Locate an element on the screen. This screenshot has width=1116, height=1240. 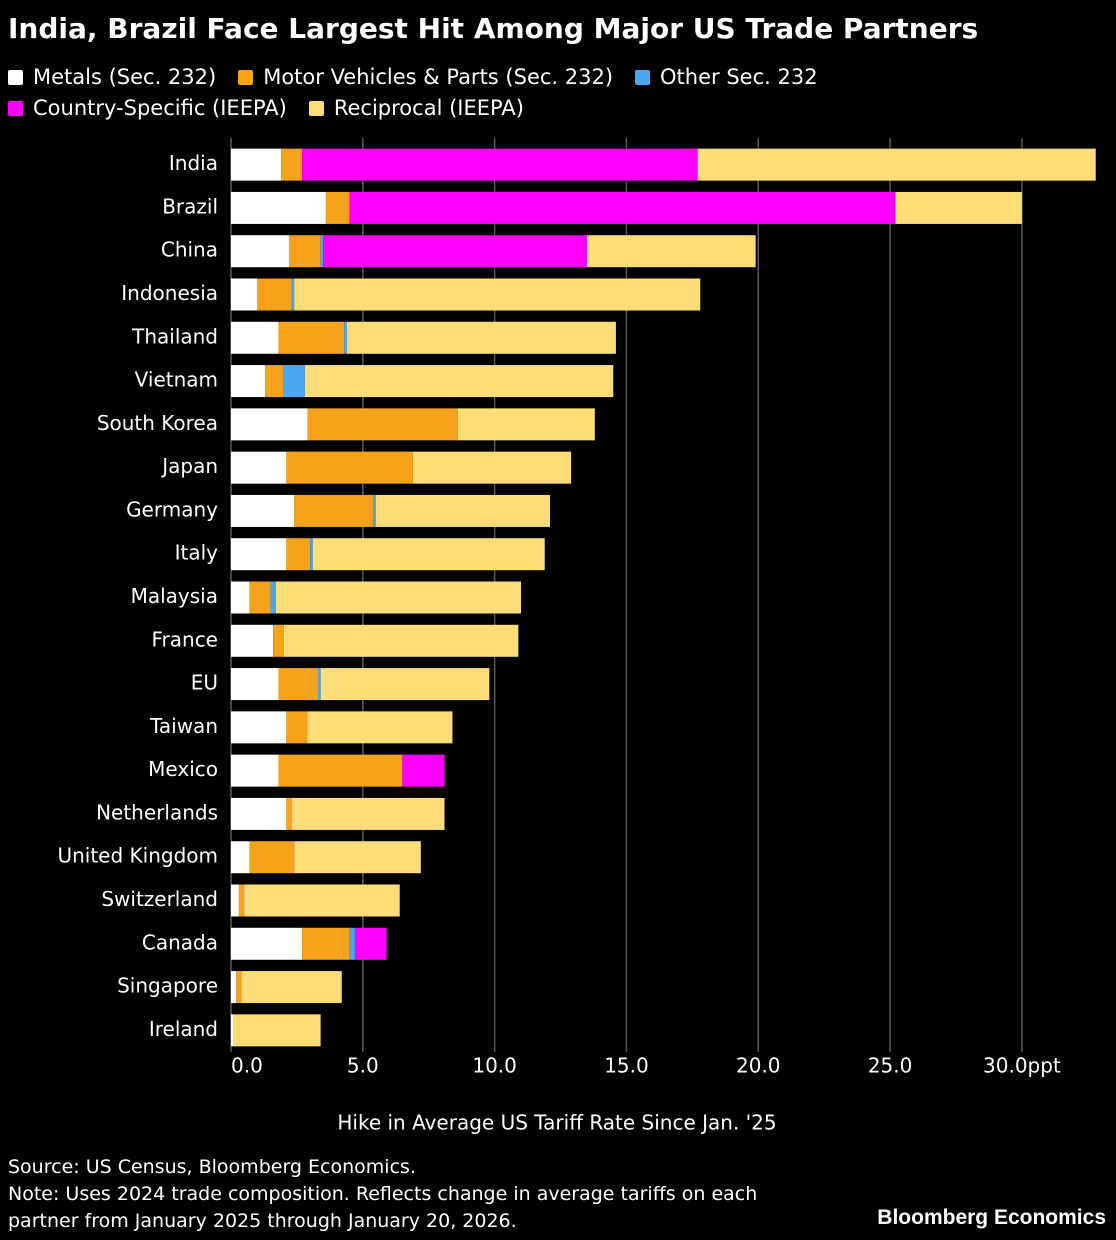
legend-item: Metals (Sec. 232) is located at coordinates (112, 77).